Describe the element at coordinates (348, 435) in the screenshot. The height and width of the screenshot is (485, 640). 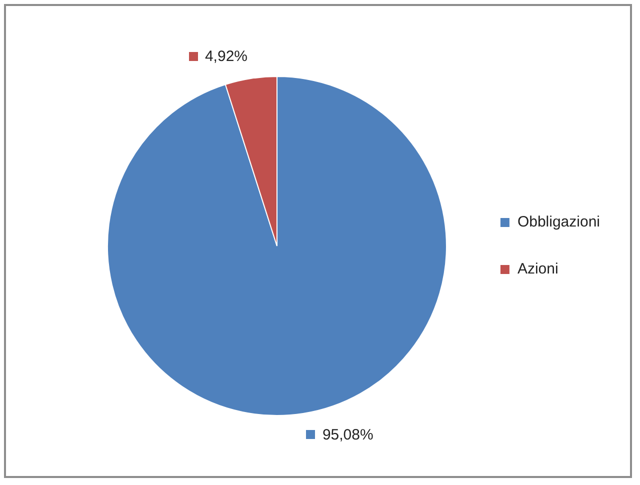
I see `data-label: 95,08%` at that location.